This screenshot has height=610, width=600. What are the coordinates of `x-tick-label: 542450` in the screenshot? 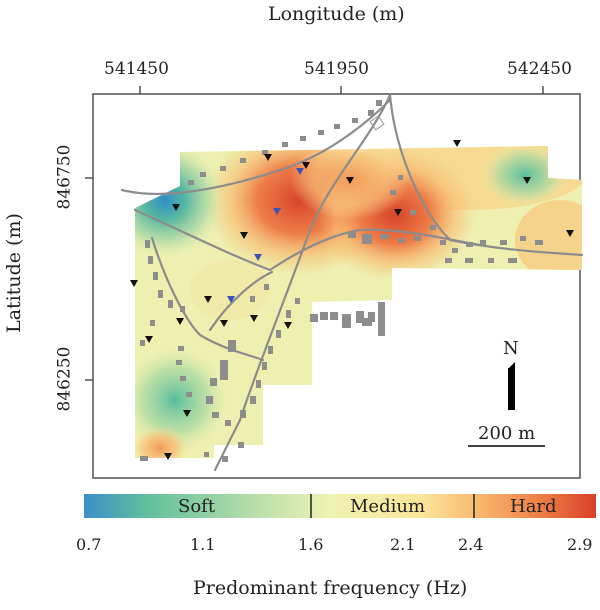 It's located at (539, 69).